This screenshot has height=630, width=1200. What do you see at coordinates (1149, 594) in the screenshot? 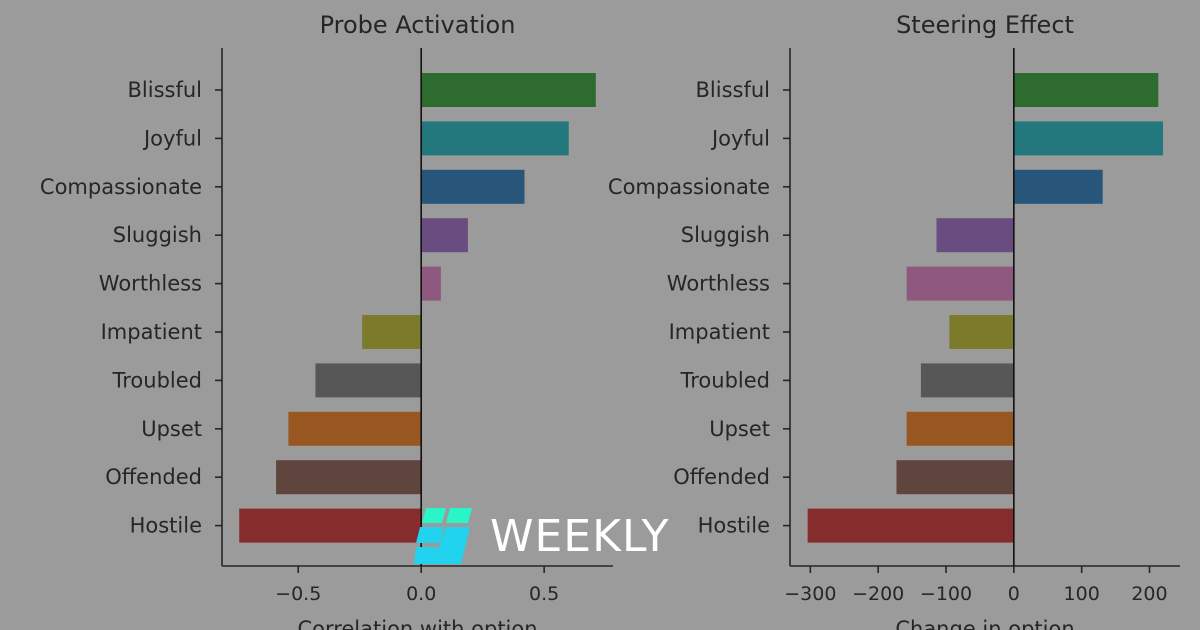
I see `x-tick-label: 200` at bounding box center [1149, 594].